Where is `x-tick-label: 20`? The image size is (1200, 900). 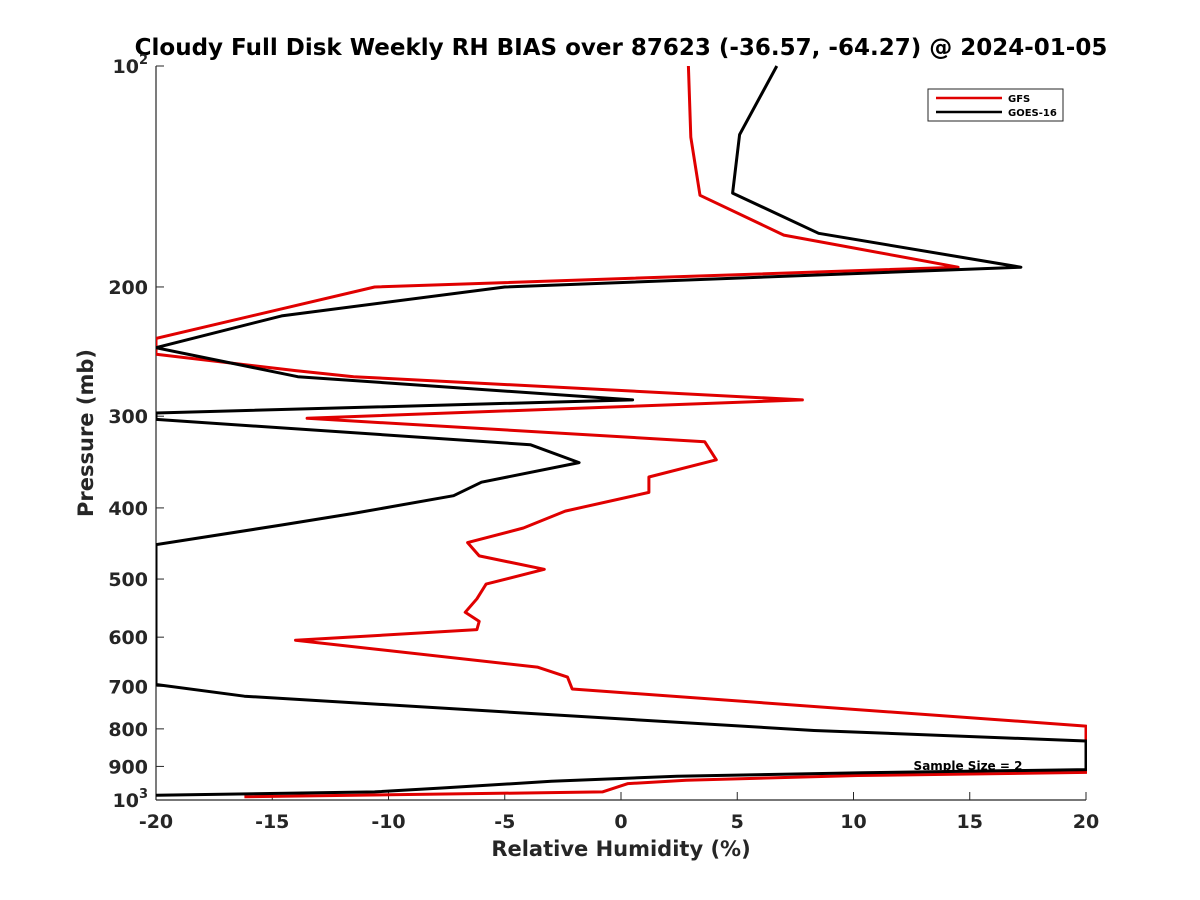 x-tick-label: 20 is located at coordinates (1086, 822).